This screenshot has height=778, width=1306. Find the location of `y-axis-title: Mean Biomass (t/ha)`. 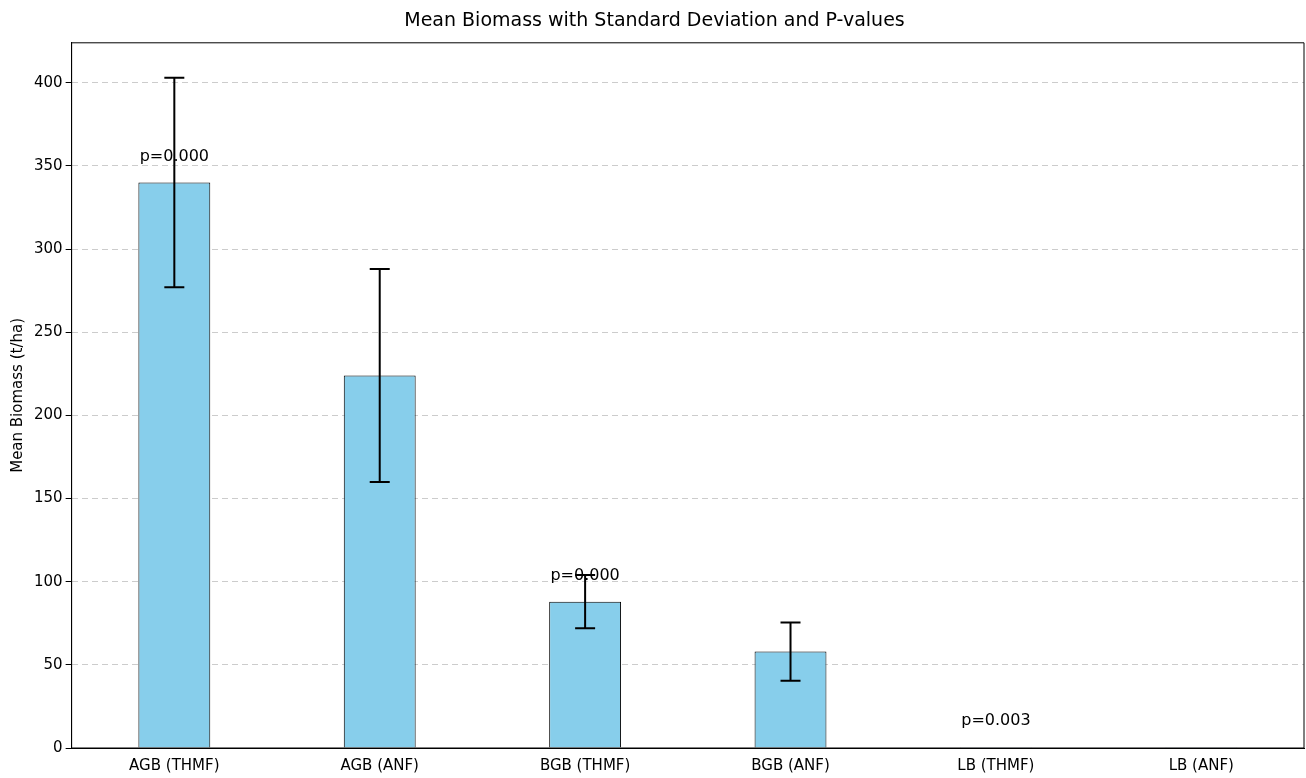

y-axis-title: Mean Biomass (t/ha) is located at coordinates (16, 395).